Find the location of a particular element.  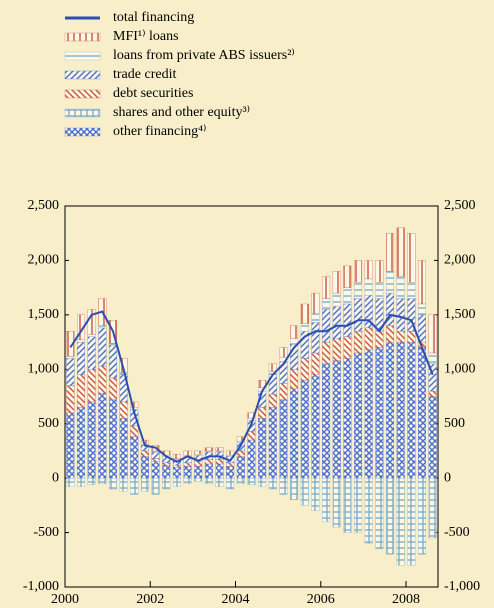

x-tick-label: 2000 is located at coordinates (65, 599).